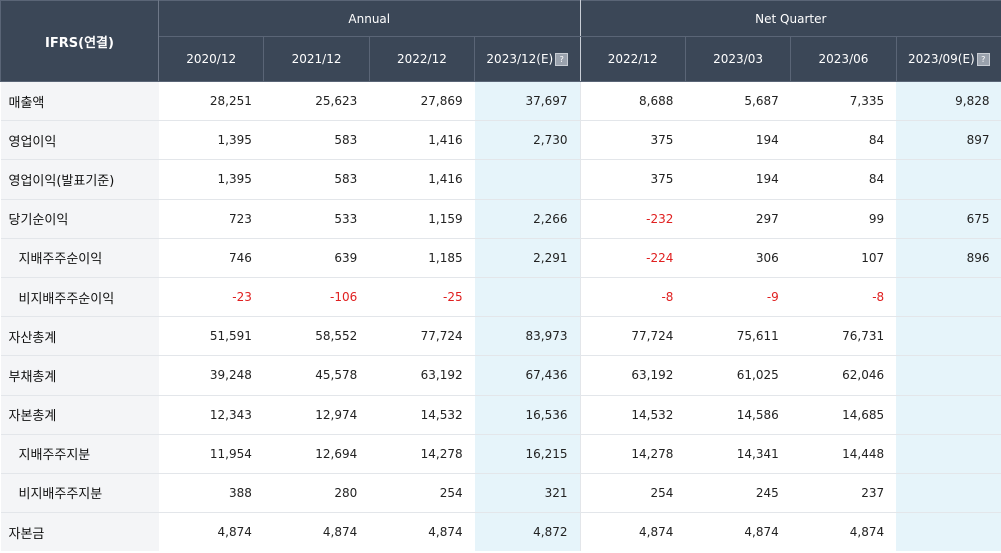 This screenshot has width=1001, height=553. I want to click on table-row: 비지배주주지분 388 280 254 321 254 245 237, so click(500, 493).